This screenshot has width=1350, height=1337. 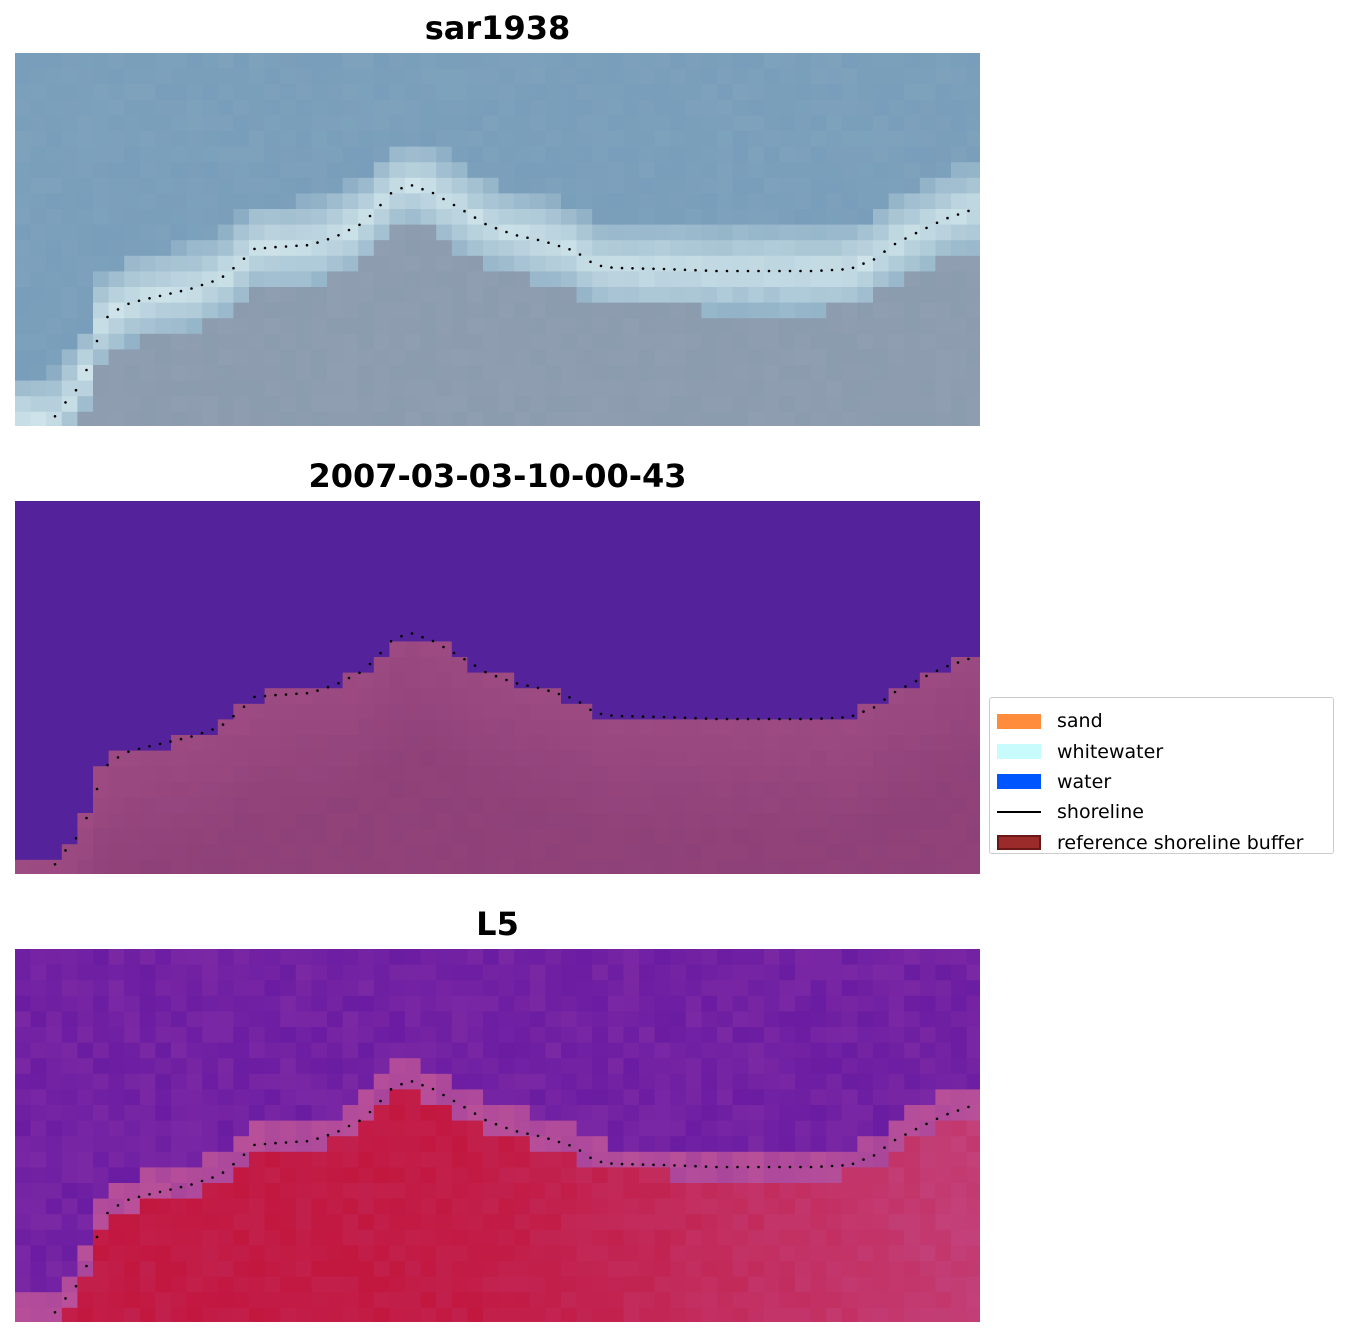 I want to click on legend-label: whitewater, so click(x=1110, y=751).